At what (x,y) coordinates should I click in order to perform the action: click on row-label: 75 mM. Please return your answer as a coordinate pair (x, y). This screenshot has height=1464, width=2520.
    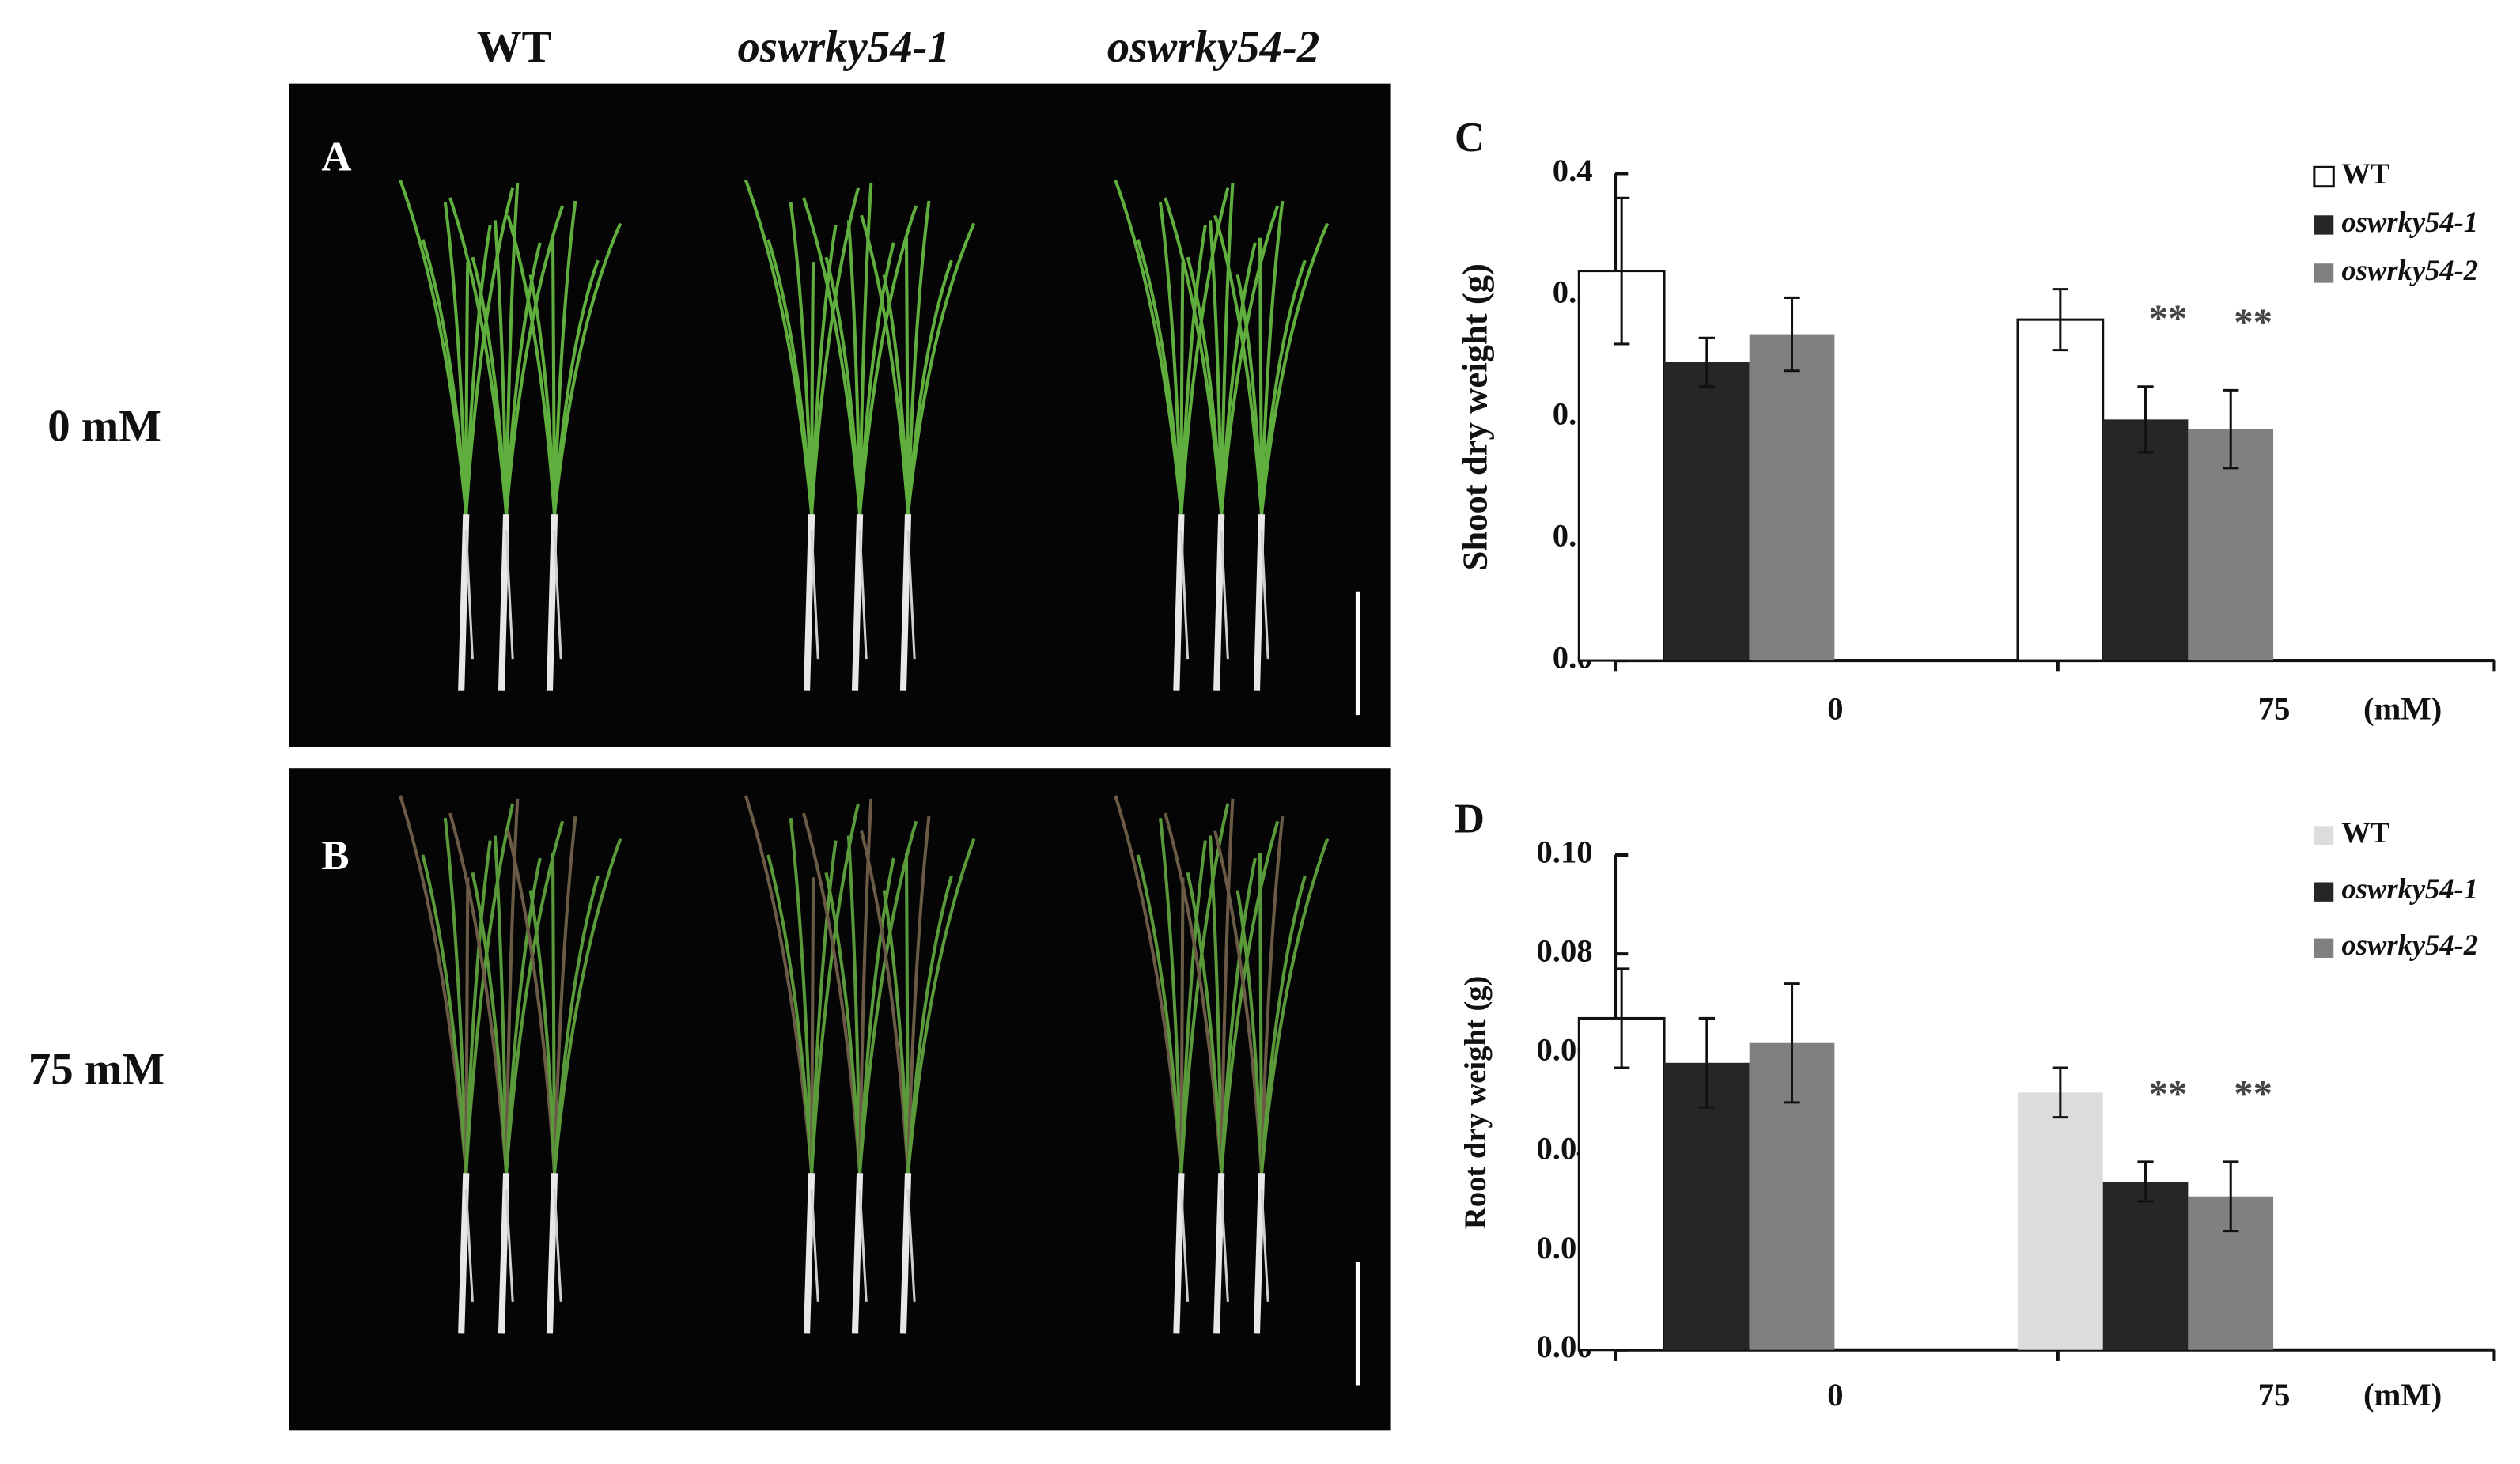
    Looking at the image, I should click on (96, 1069).